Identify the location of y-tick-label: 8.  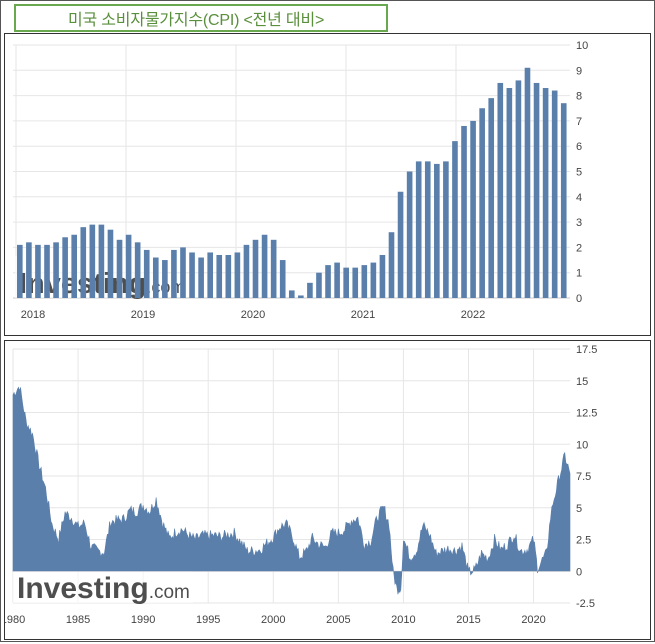
(579, 97).